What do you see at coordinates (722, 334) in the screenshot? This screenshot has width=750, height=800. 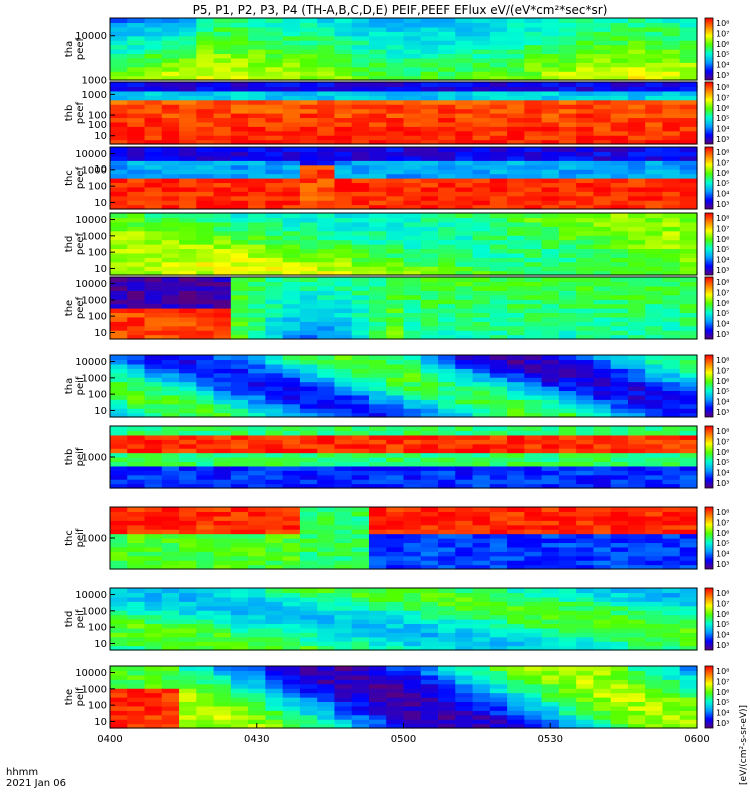 I see `colorbar-tick-label: 10³` at bounding box center [722, 334].